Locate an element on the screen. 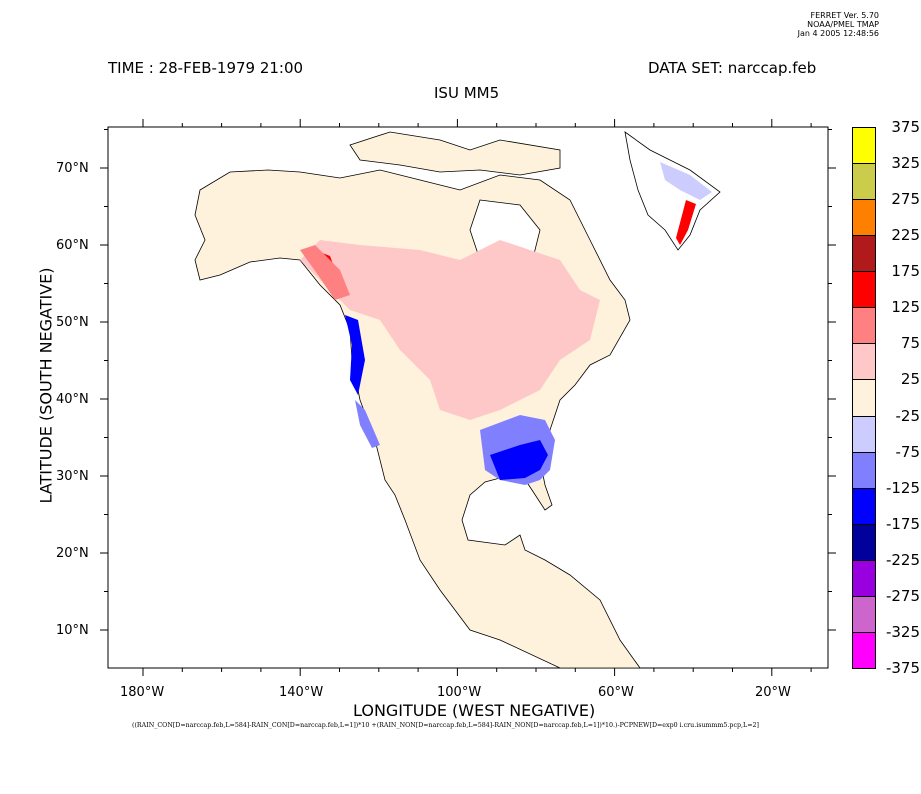 The width and height of the screenshot is (921, 794). colorbar-label: -175 is located at coordinates (902, 523).